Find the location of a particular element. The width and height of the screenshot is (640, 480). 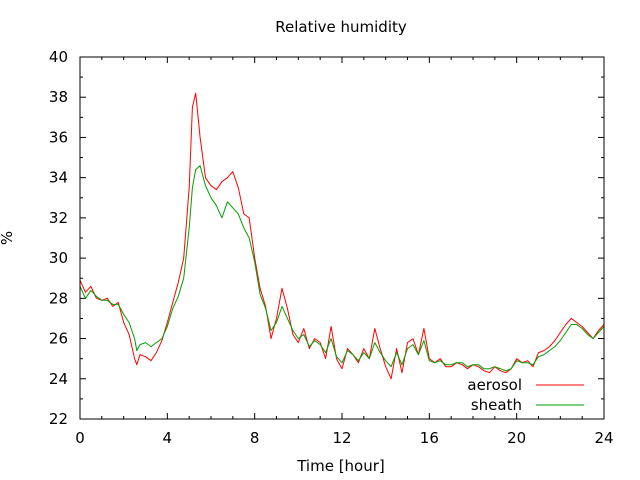

x-tick-label: 16 is located at coordinates (429, 438).